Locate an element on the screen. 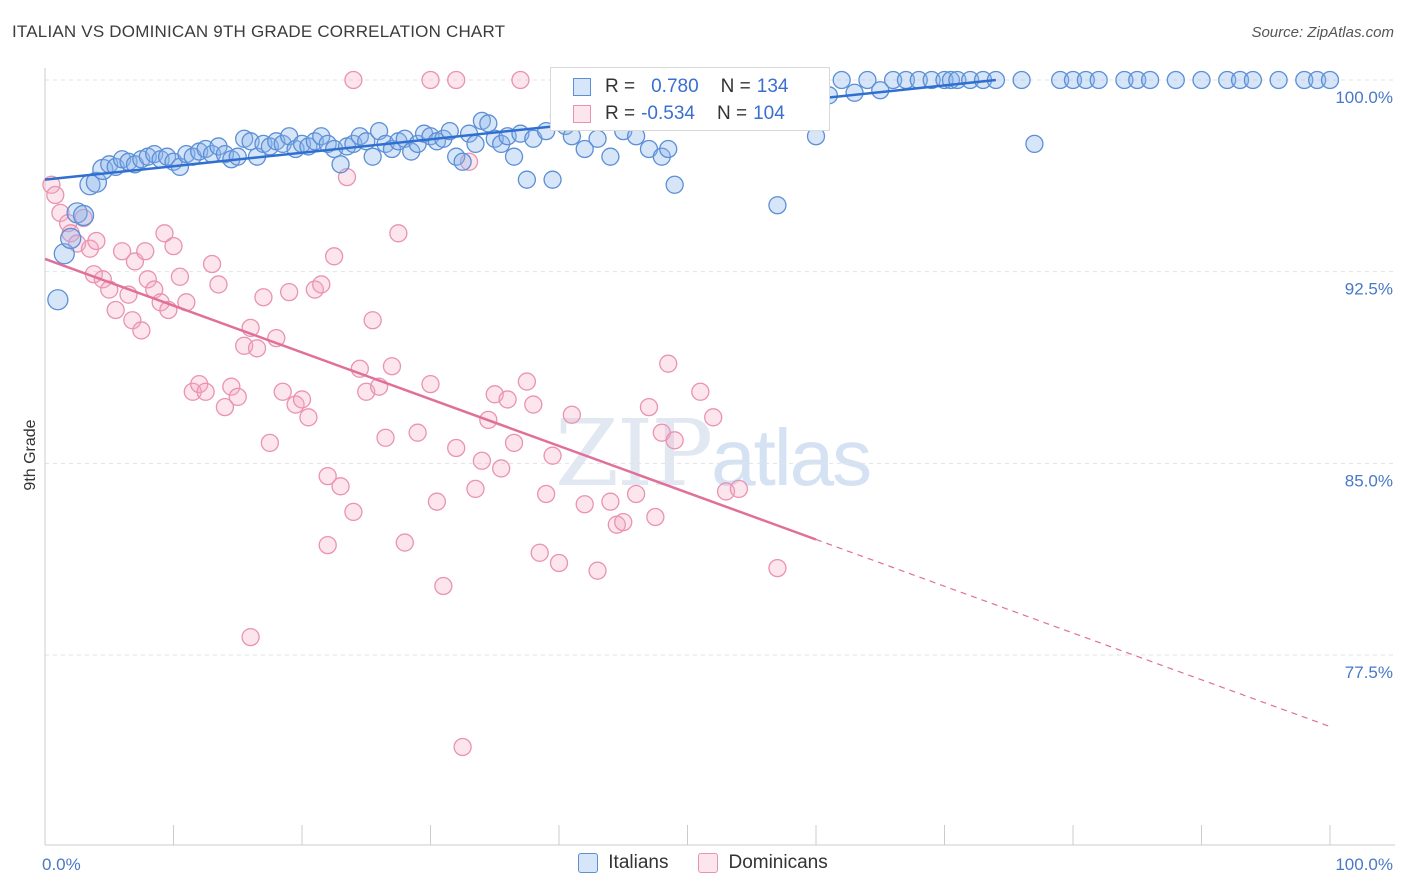 This screenshot has height=892, width=1406. dominicans-legend-label: Dominicans is located at coordinates (778, 862).